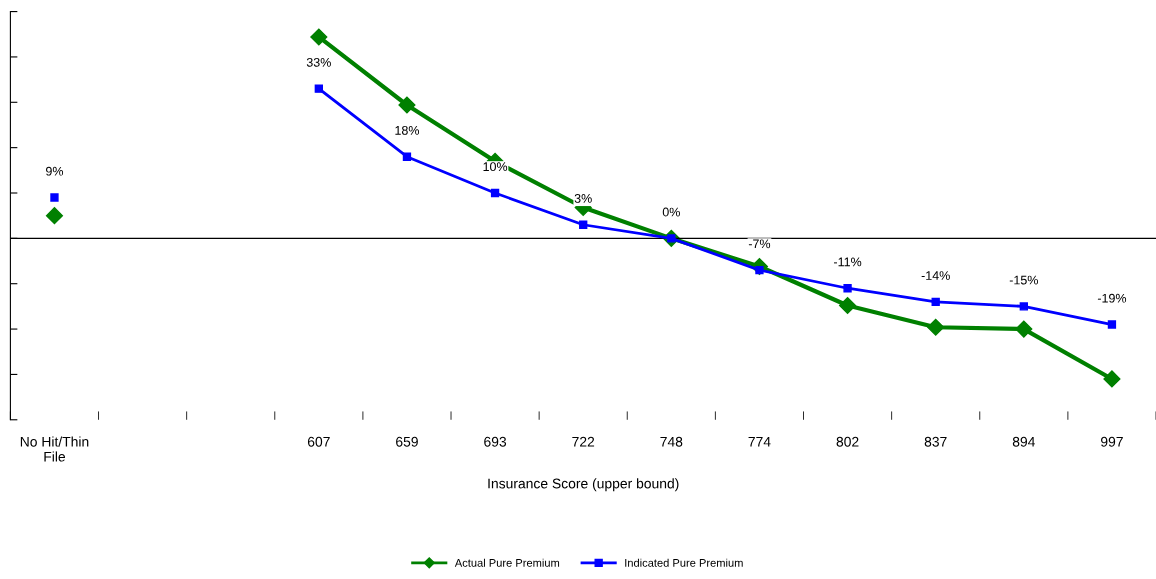 The width and height of the screenshot is (1156, 579). Describe the element at coordinates (318, 62) in the screenshot. I see `data-label: 33%` at that location.